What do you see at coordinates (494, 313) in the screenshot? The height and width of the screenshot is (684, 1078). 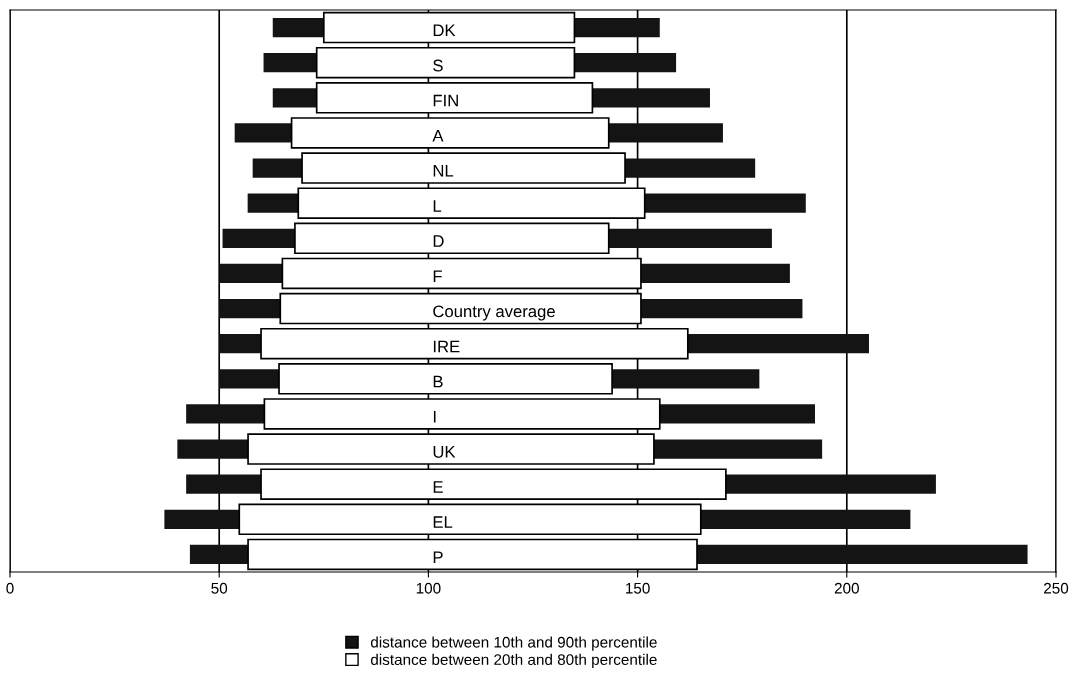 I see `y-tick-label: Country average` at bounding box center [494, 313].